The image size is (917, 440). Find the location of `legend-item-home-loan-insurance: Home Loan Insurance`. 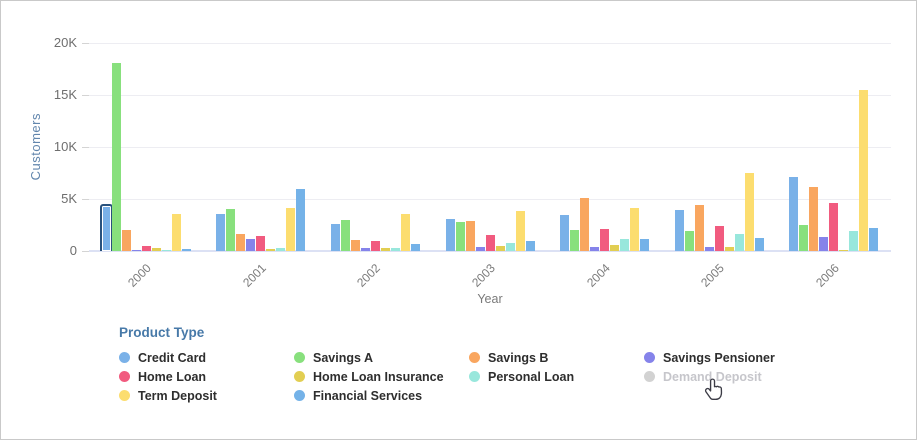

legend-item-home-loan-insurance: Home Loan Insurance is located at coordinates (381, 377).